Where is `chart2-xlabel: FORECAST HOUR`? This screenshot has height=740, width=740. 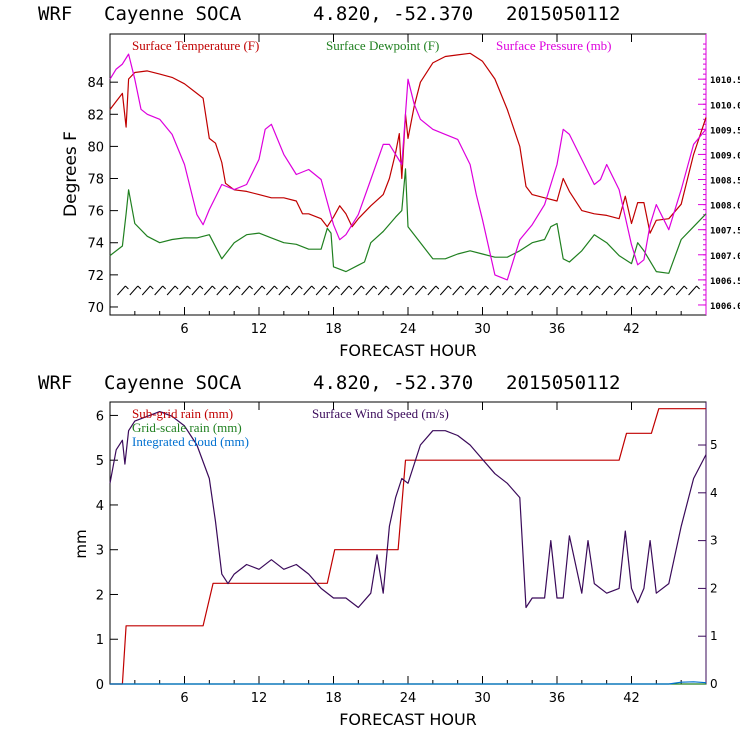 chart2-xlabel: FORECAST HOUR is located at coordinates (408, 719).